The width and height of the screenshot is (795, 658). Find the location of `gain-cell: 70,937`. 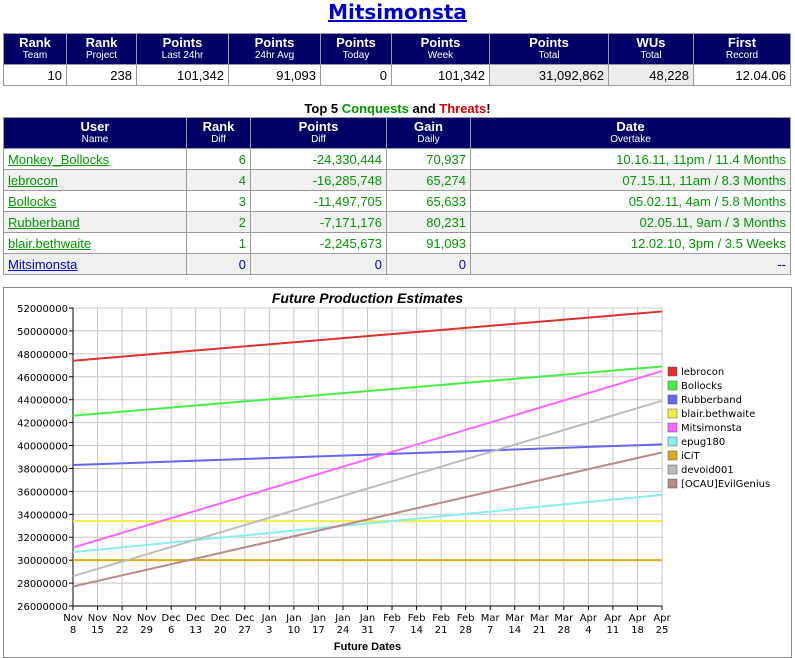

gain-cell: 70,937 is located at coordinates (428, 159).